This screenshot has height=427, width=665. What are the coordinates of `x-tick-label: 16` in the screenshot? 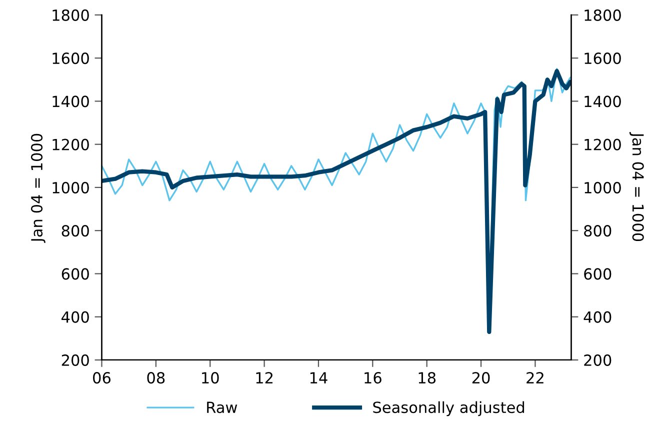 It's located at (373, 378).